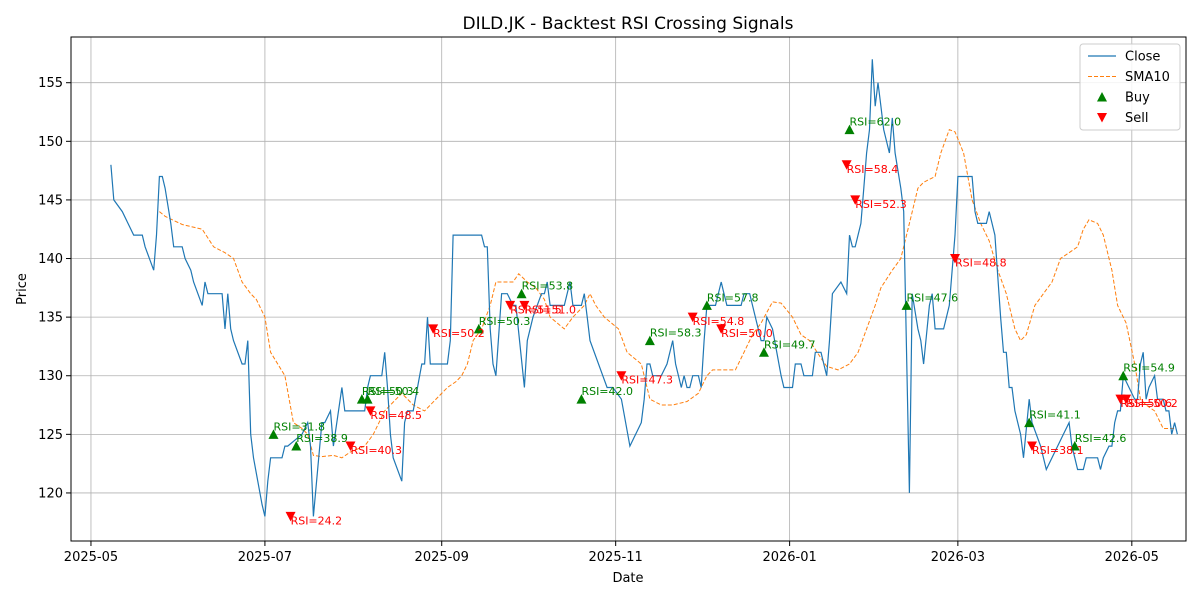 Image resolution: width=1200 pixels, height=600 pixels. Describe the element at coordinates (647, 380) in the screenshot. I see `sell-annotation: RSI=47.3` at that location.